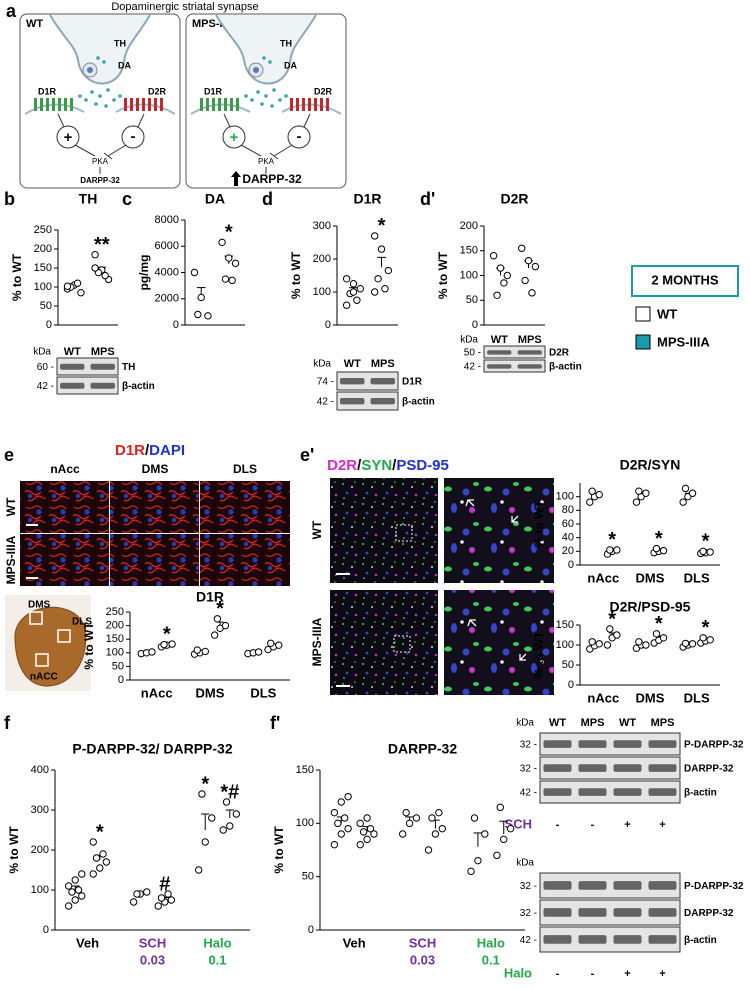  I want to click on row-label: MPS-IIIA, so click(11, 559).